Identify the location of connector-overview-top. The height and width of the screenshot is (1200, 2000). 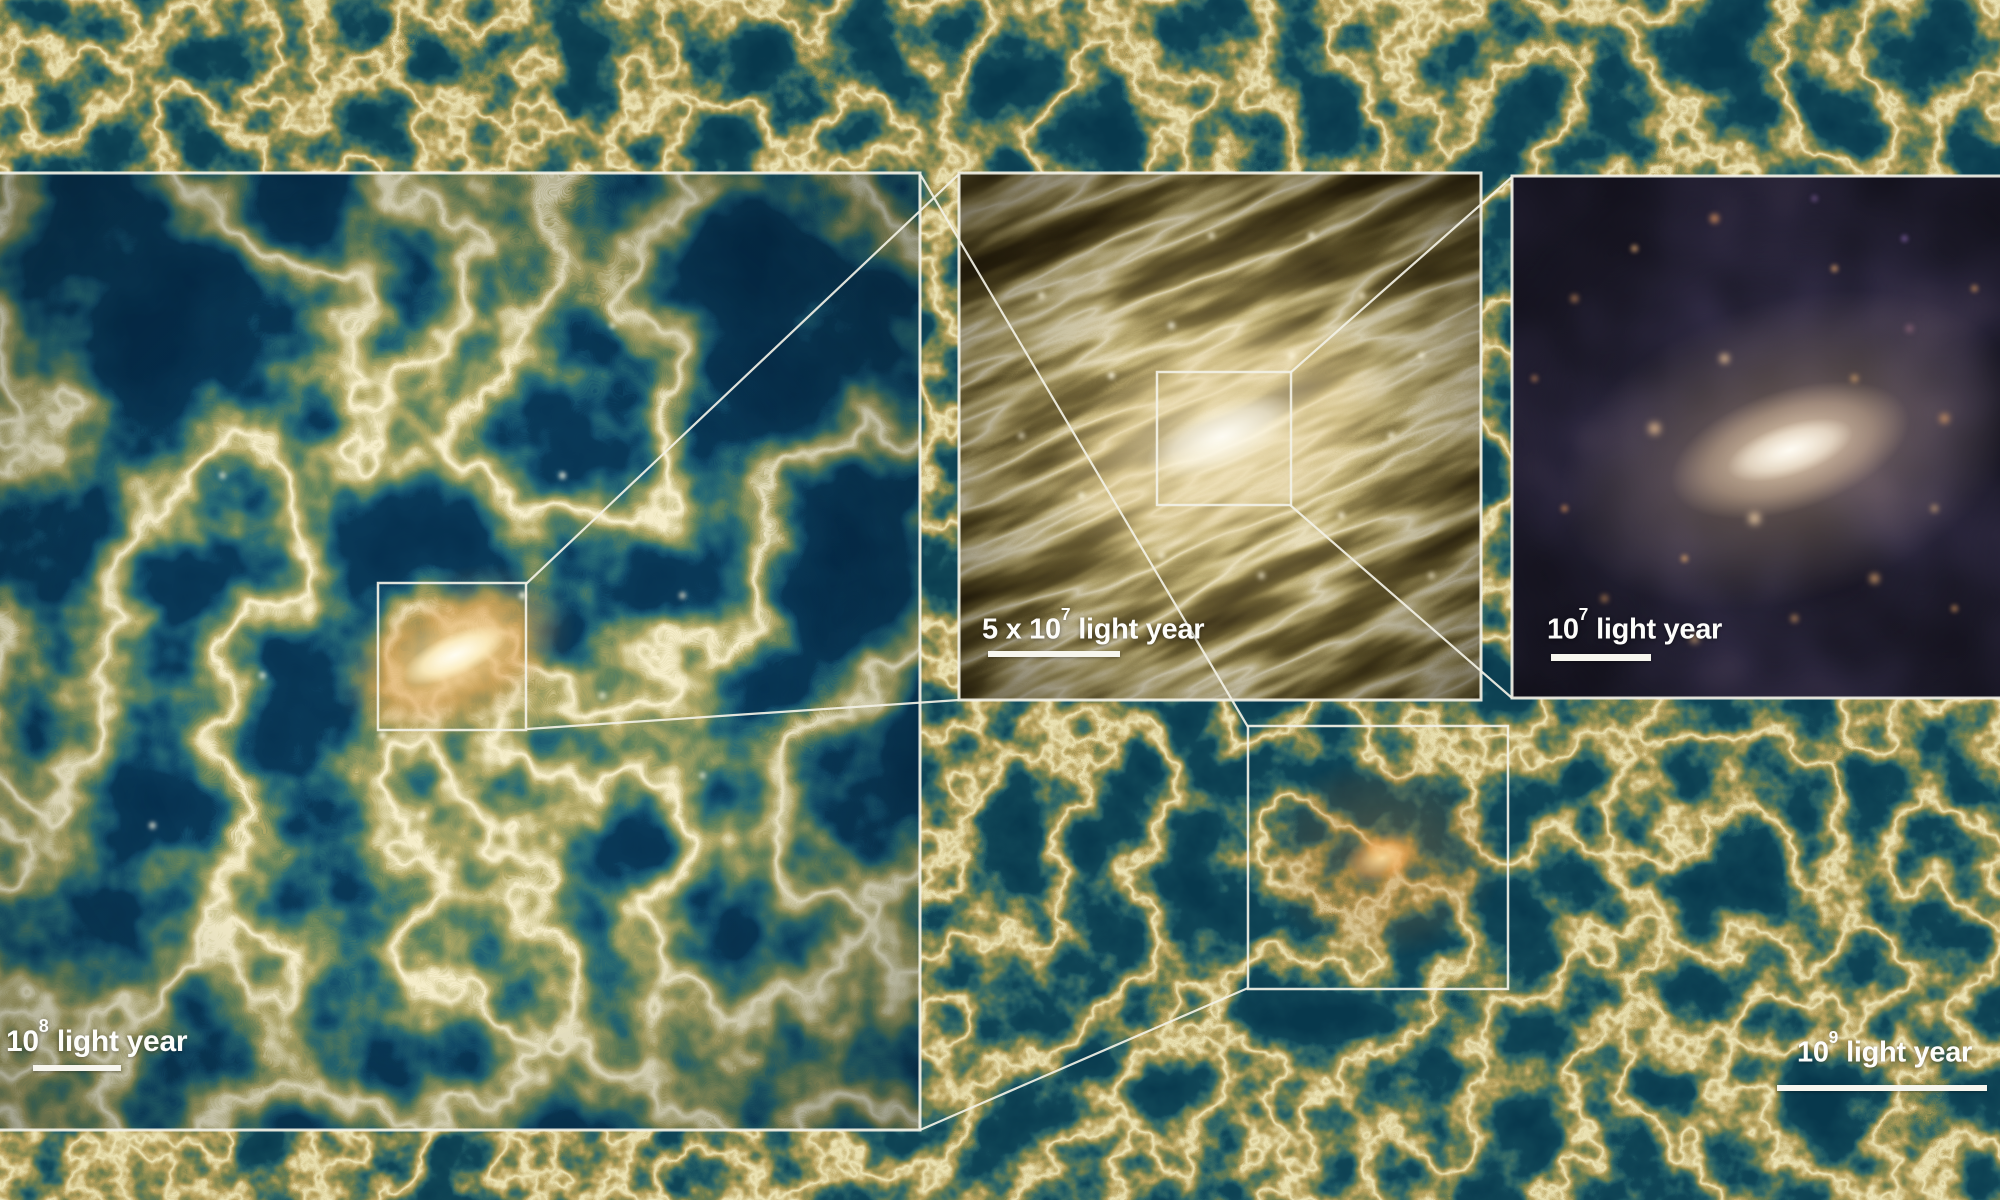
(1084, 450).